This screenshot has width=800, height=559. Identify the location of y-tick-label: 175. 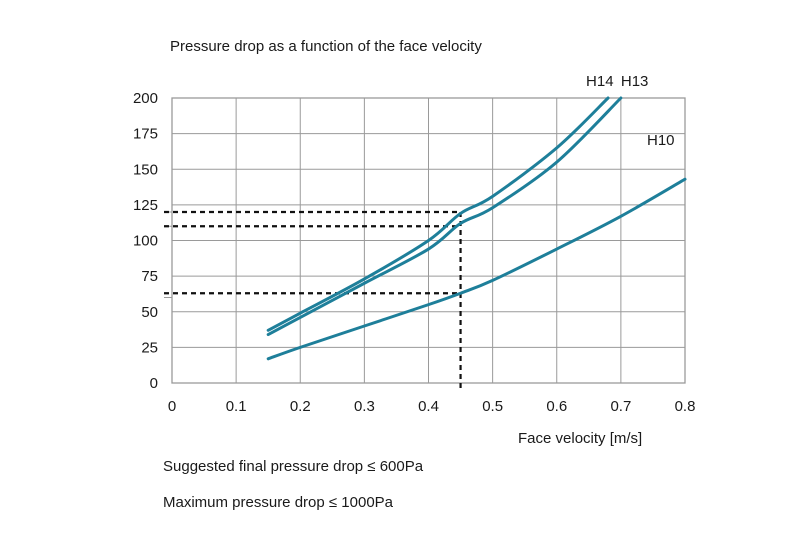
(145, 134).